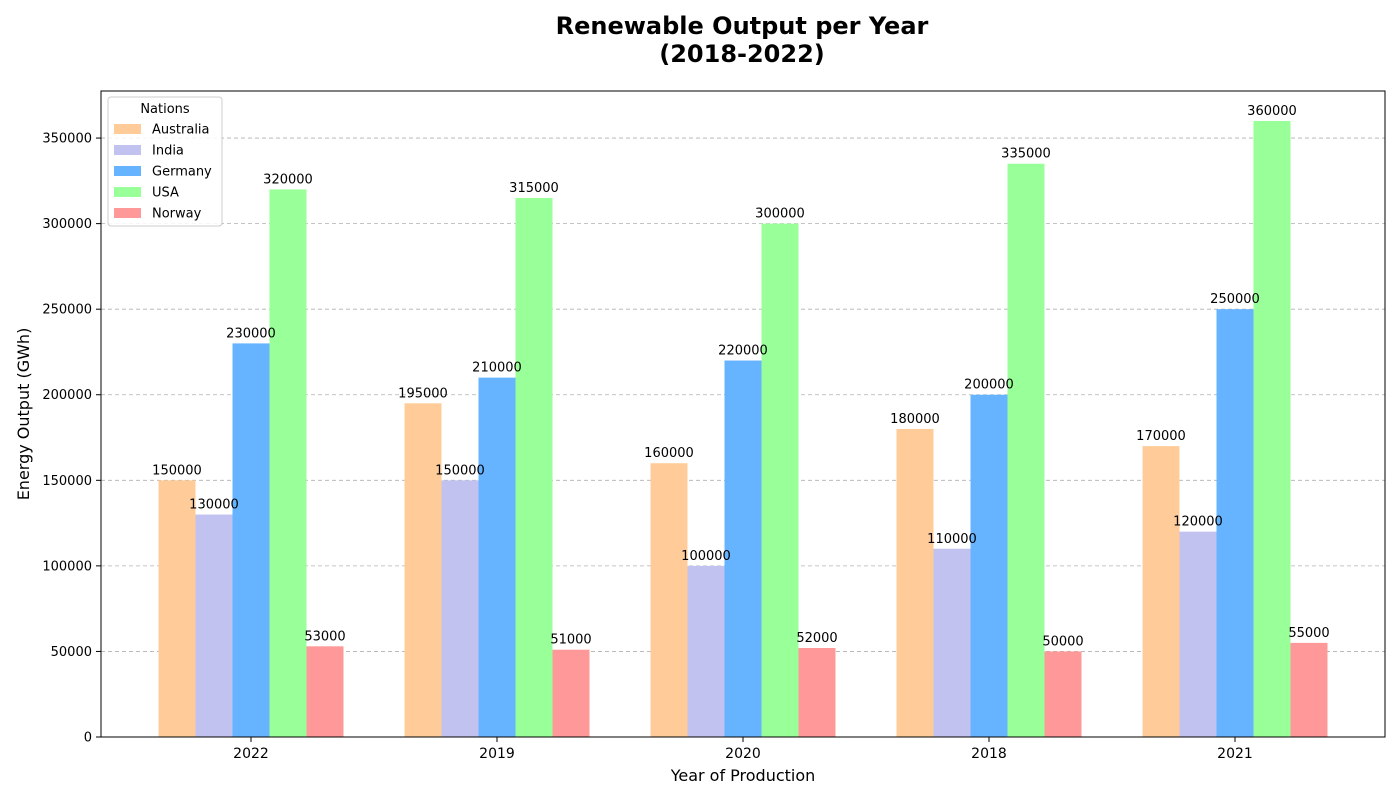 Image resolution: width=1400 pixels, height=800 pixels. What do you see at coordinates (165, 161) in the screenshot?
I see `legend: Nations Australia India Germany USA Norway` at bounding box center [165, 161].